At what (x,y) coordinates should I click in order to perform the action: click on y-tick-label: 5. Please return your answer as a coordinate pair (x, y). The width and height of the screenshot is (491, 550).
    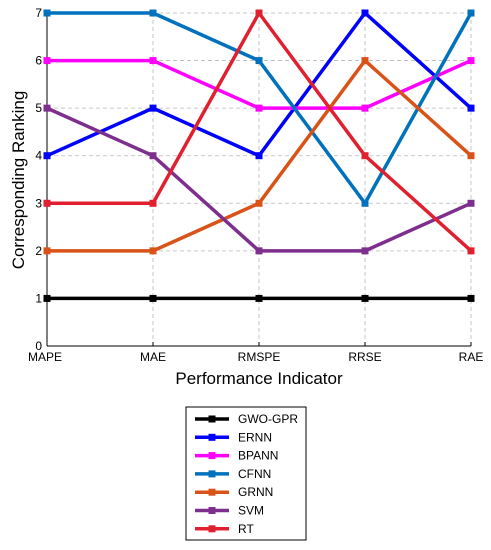
    Looking at the image, I should click on (38, 108).